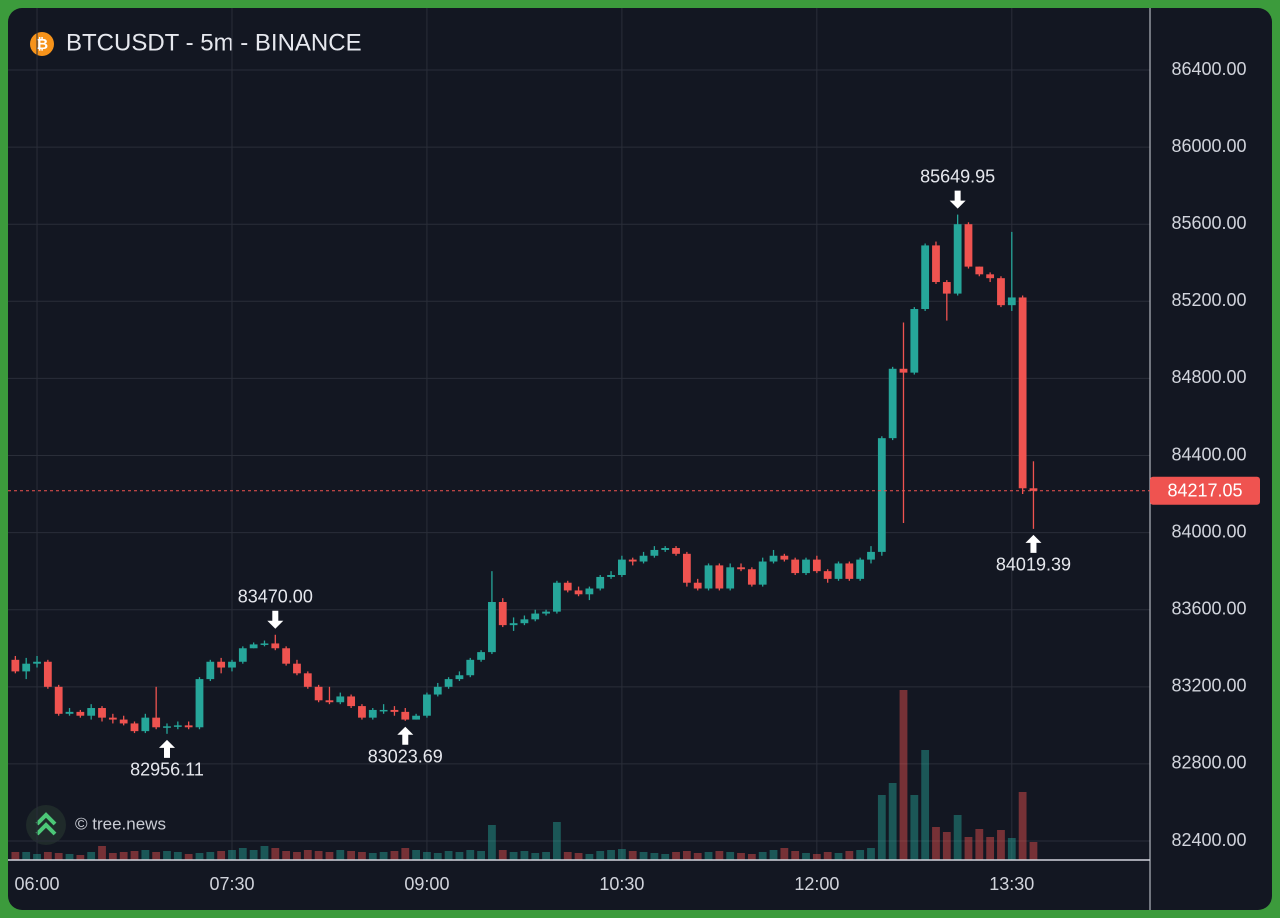 This screenshot has width=1280, height=918. I want to click on annotation-label: 84019.39, so click(1033, 565).